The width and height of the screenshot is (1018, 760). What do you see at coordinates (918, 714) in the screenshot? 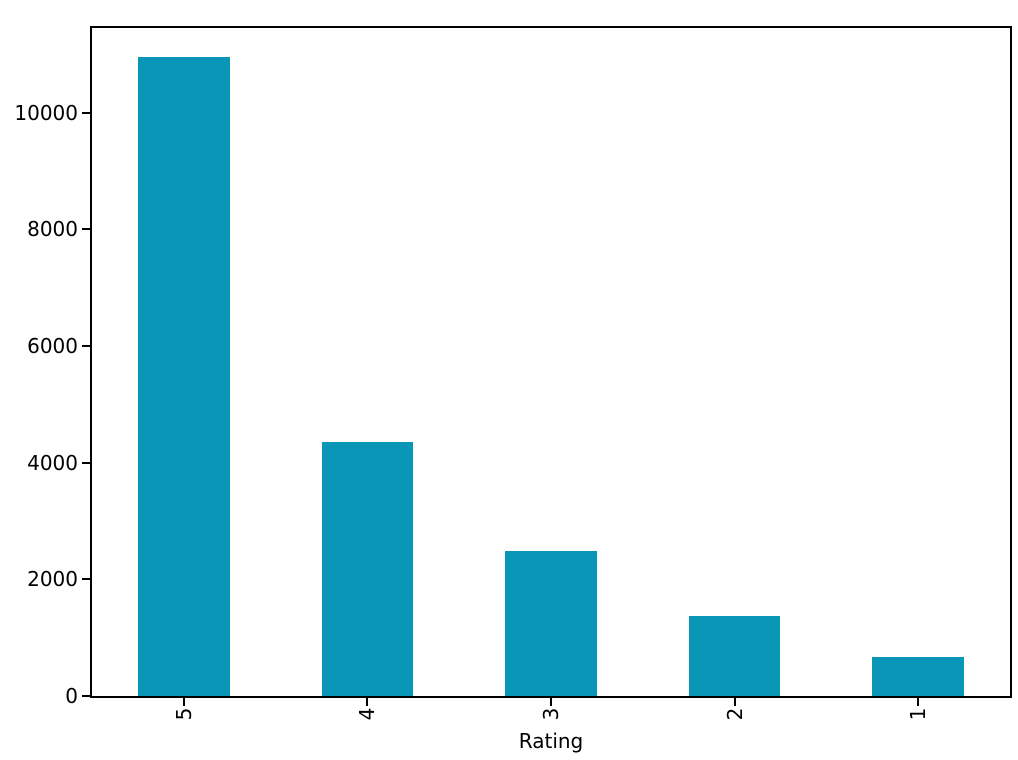
I see `x-axis-tick-label: 1` at bounding box center [918, 714].